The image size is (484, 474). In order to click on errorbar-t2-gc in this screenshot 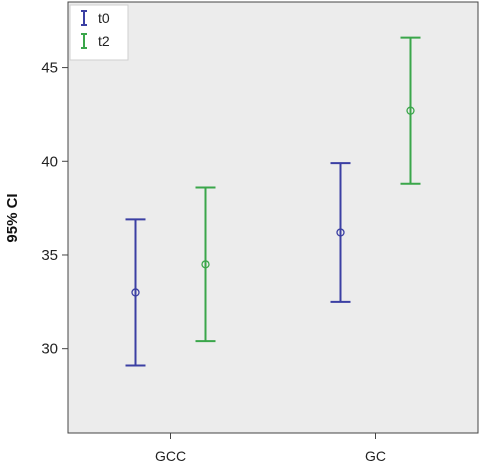, I will do `click(410, 110)`.